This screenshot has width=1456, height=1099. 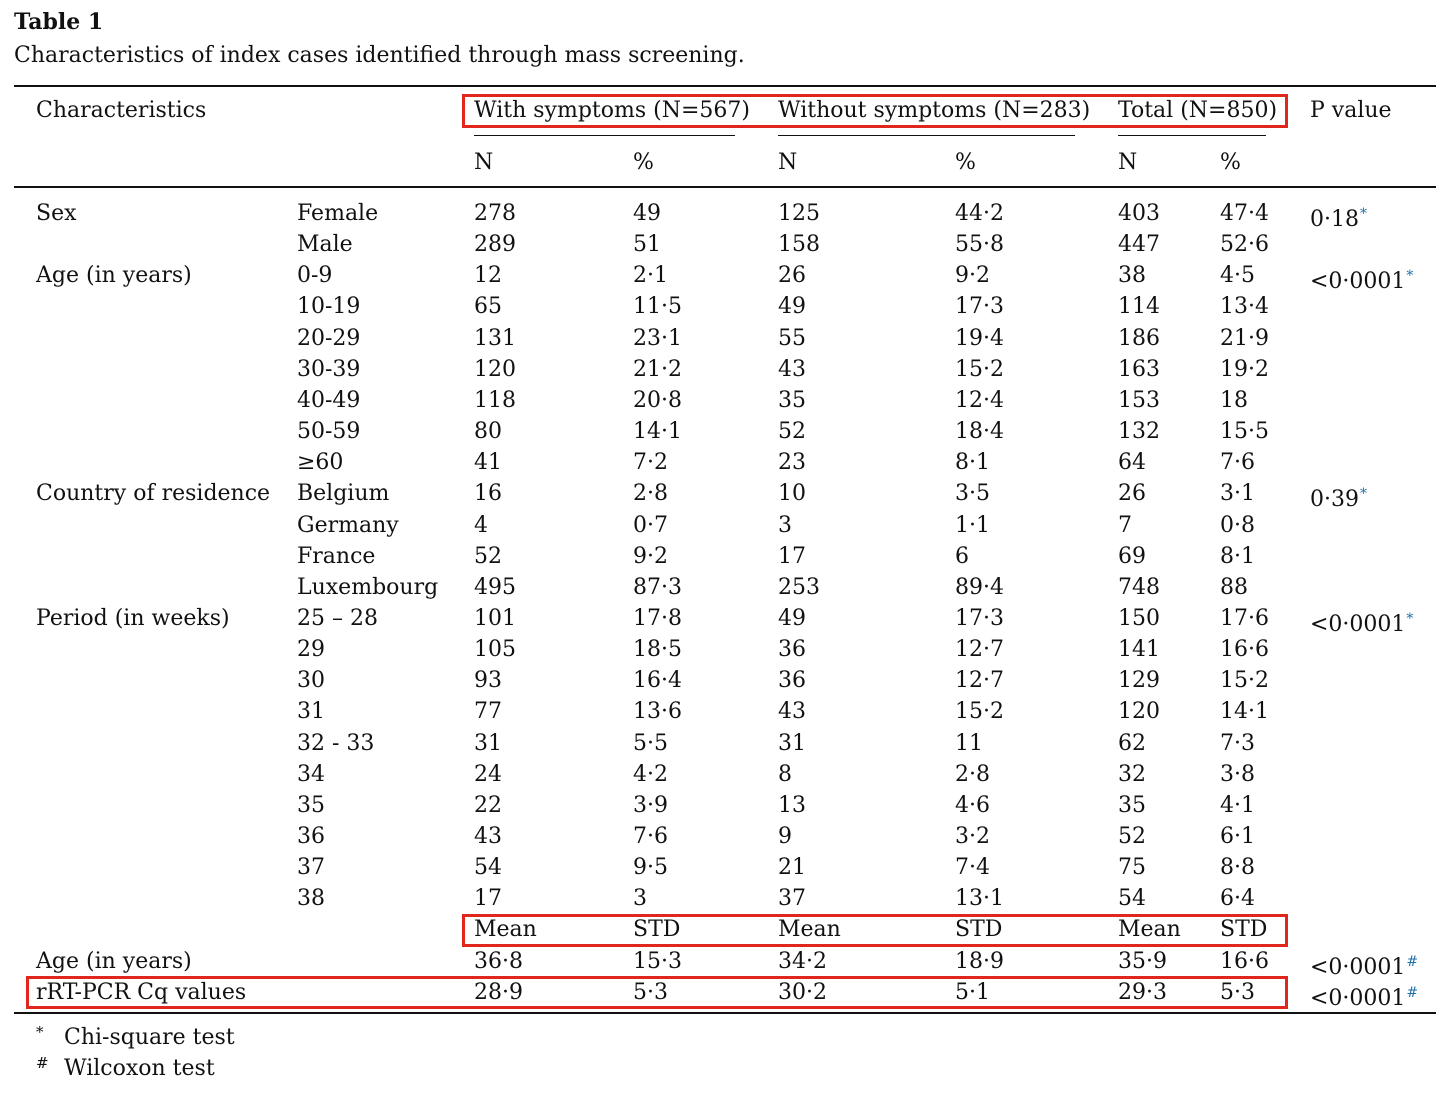 I want to click on cell: 495, so click(x=495, y=587).